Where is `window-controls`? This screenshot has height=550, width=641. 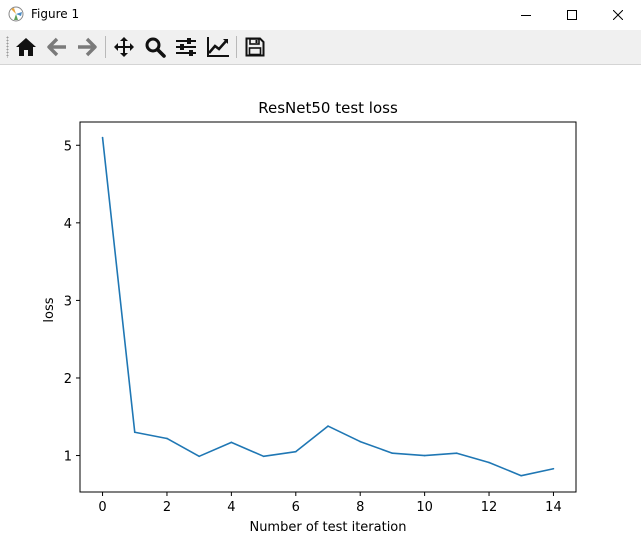 window-controls is located at coordinates (572, 15).